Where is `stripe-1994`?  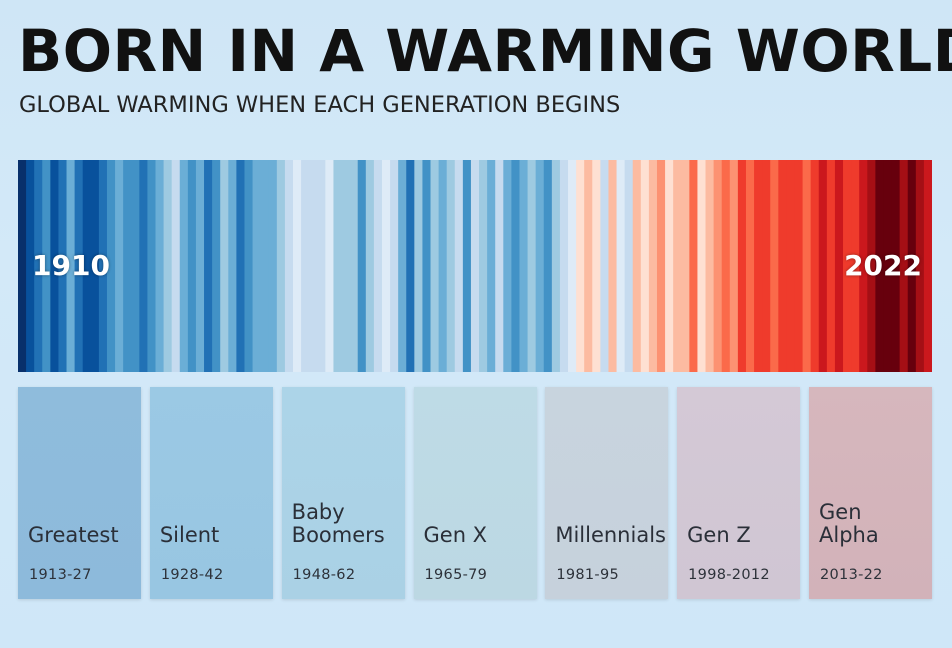 stripe-1994 is located at coordinates (702, 266).